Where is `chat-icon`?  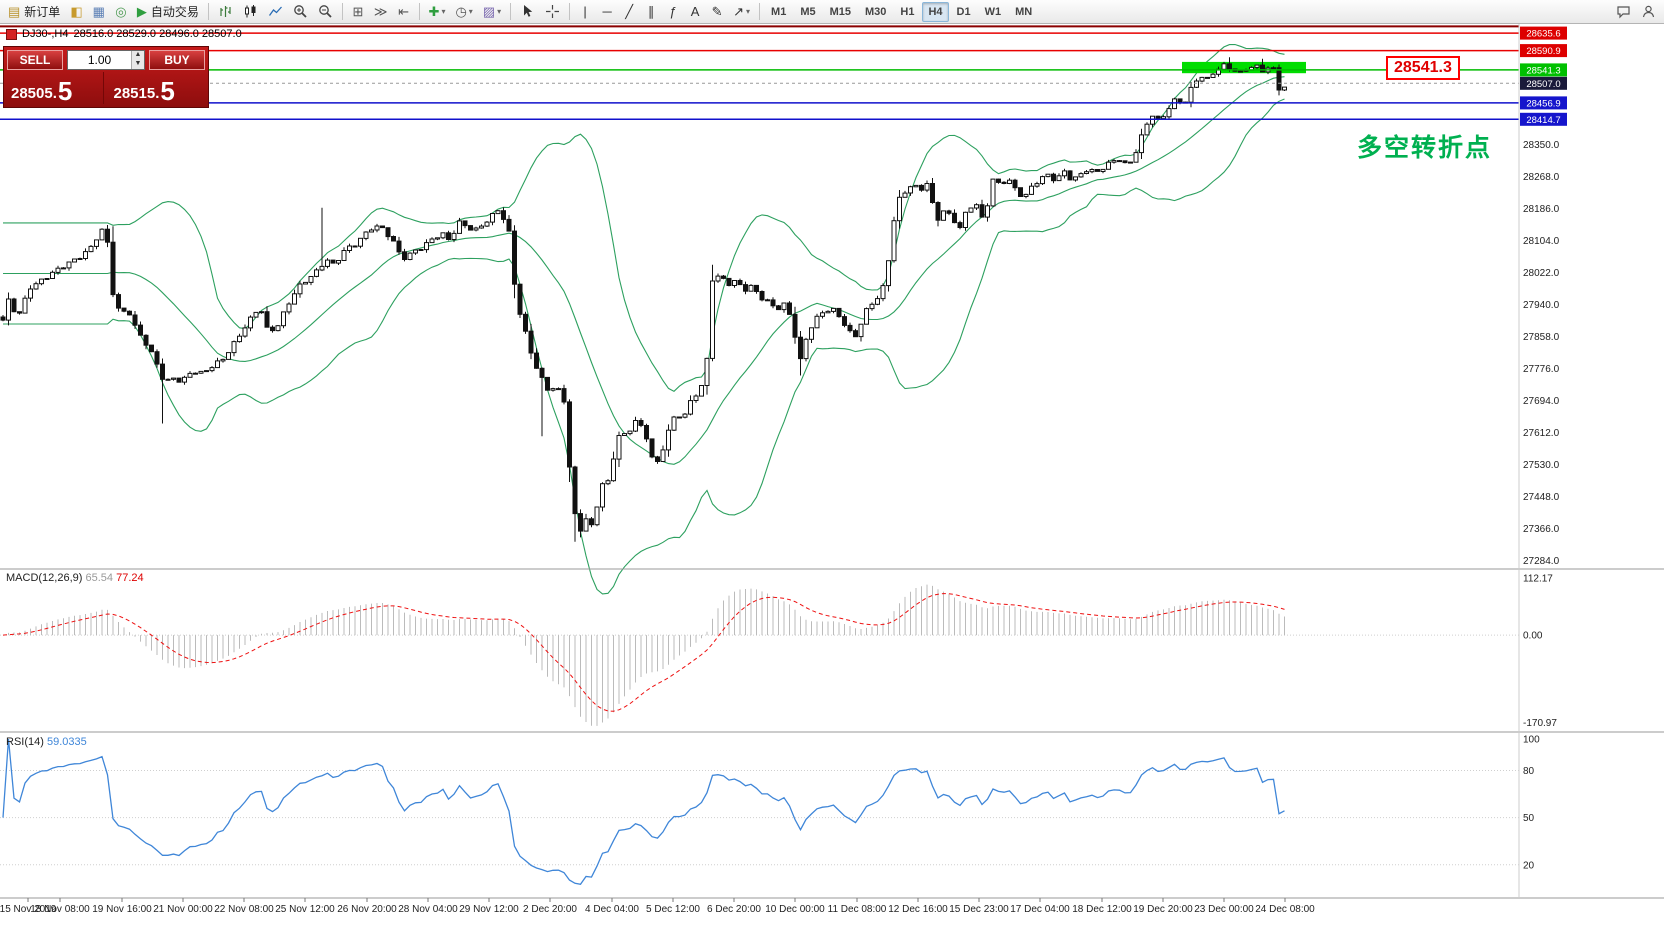
chat-icon is located at coordinates (1623, 12).